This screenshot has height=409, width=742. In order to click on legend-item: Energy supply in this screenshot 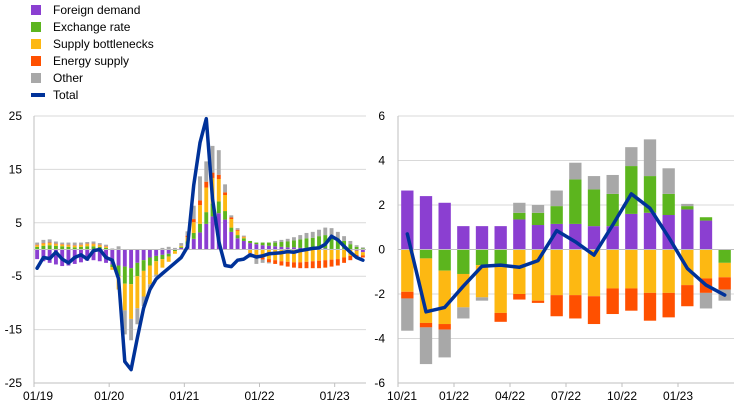, I will do `click(92, 60)`.